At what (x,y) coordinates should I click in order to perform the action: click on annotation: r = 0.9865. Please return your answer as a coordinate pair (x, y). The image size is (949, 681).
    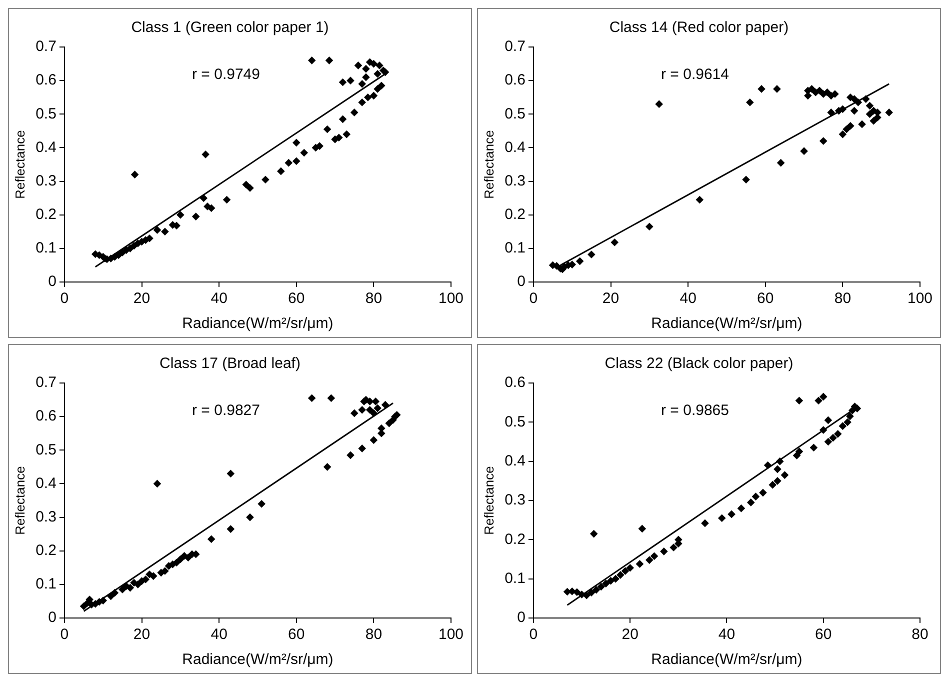
    Looking at the image, I should click on (695, 411).